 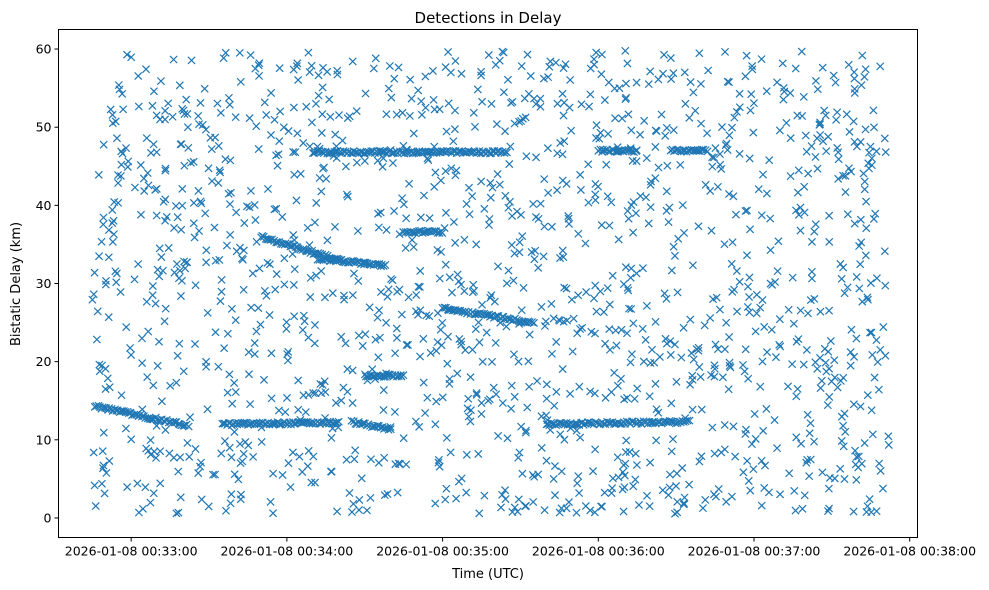 What do you see at coordinates (44, 205) in the screenshot?
I see `y-tick-label: 40` at bounding box center [44, 205].